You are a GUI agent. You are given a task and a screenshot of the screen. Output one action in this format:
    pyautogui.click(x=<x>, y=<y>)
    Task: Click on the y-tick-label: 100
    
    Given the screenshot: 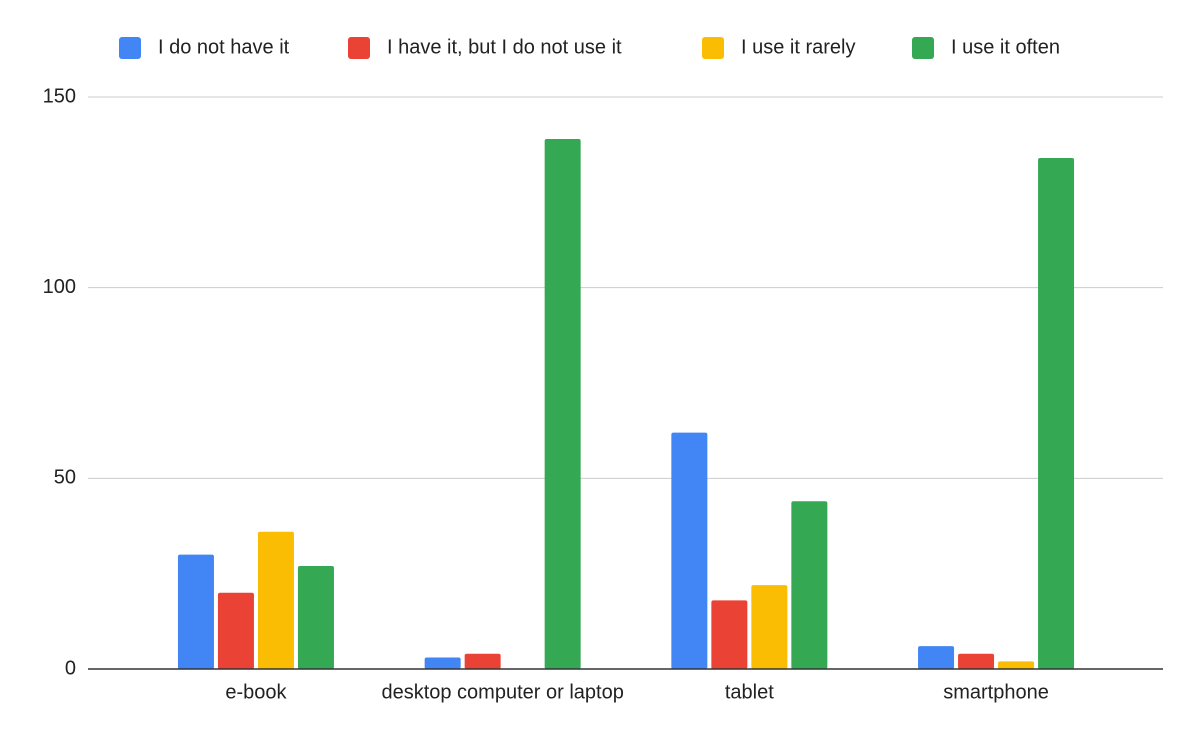 What is the action you would take?
    pyautogui.click(x=59, y=287)
    